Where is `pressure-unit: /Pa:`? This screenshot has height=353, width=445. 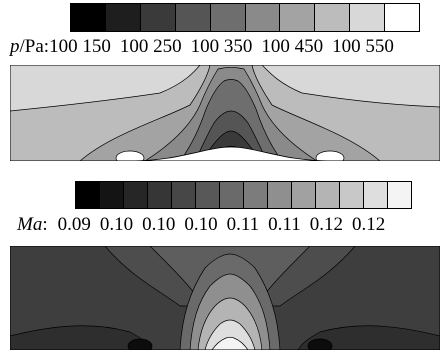 pressure-unit: /Pa: is located at coordinates (34, 46).